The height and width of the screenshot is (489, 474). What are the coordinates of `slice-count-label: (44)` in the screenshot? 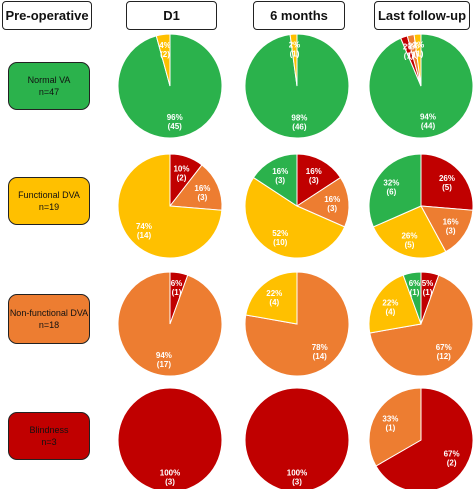 It's located at (428, 126).